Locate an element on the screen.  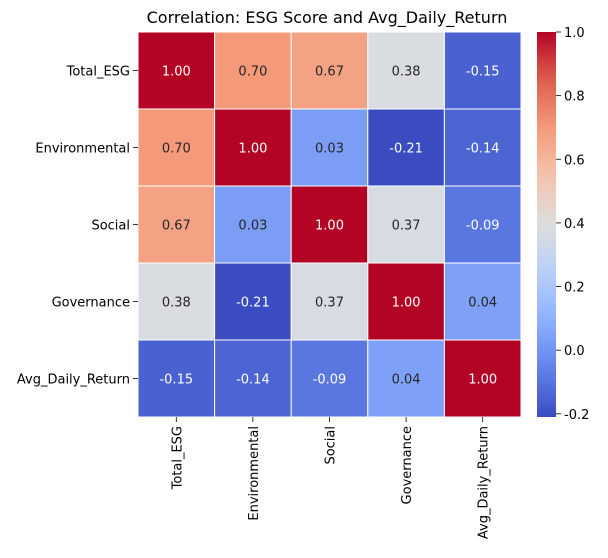
row-tick-label: Avg_Daily_Return is located at coordinates (73, 380).